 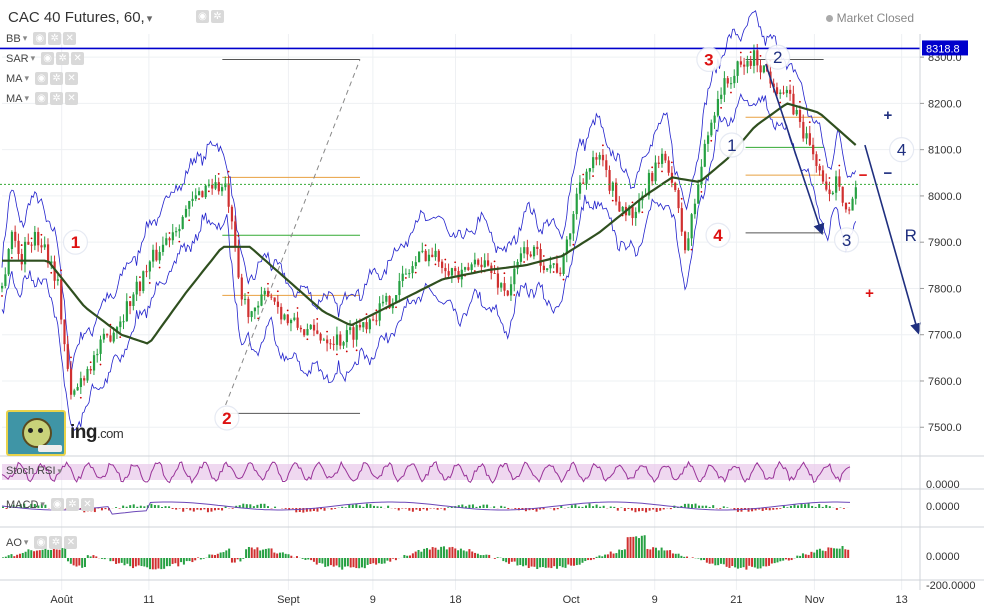 I want to click on wave-label: 4, so click(x=901, y=150).